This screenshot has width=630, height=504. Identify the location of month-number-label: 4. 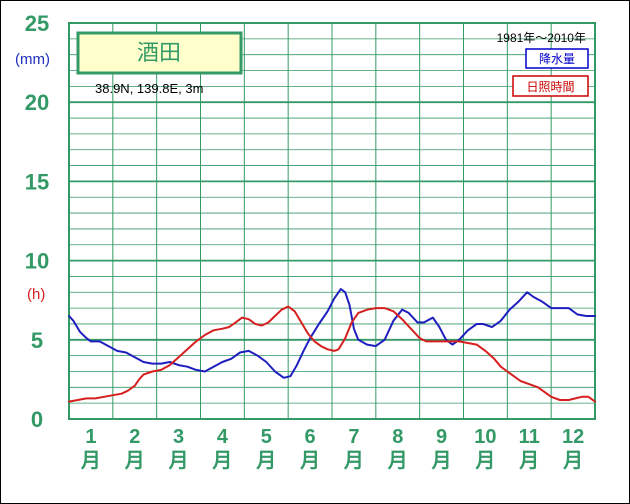
(223, 437).